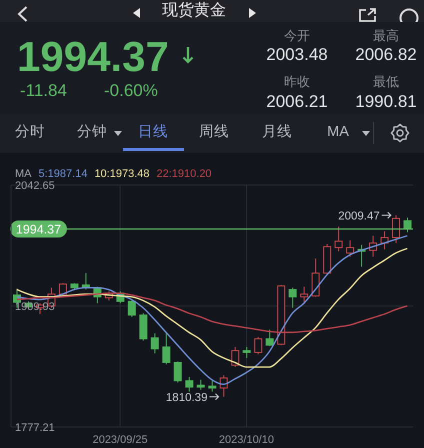  What do you see at coordinates (120, 440) in the screenshot?
I see `x-tick-label: 2023/09/25` at bounding box center [120, 440].